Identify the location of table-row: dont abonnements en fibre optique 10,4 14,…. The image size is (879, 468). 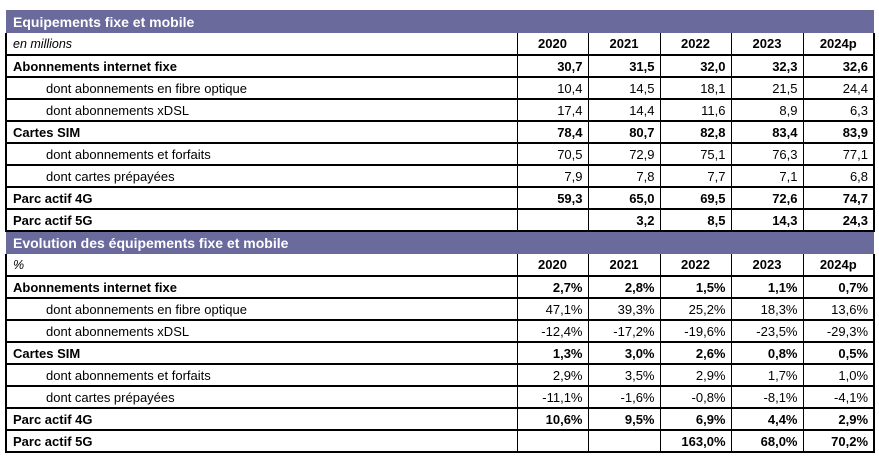
(440, 88).